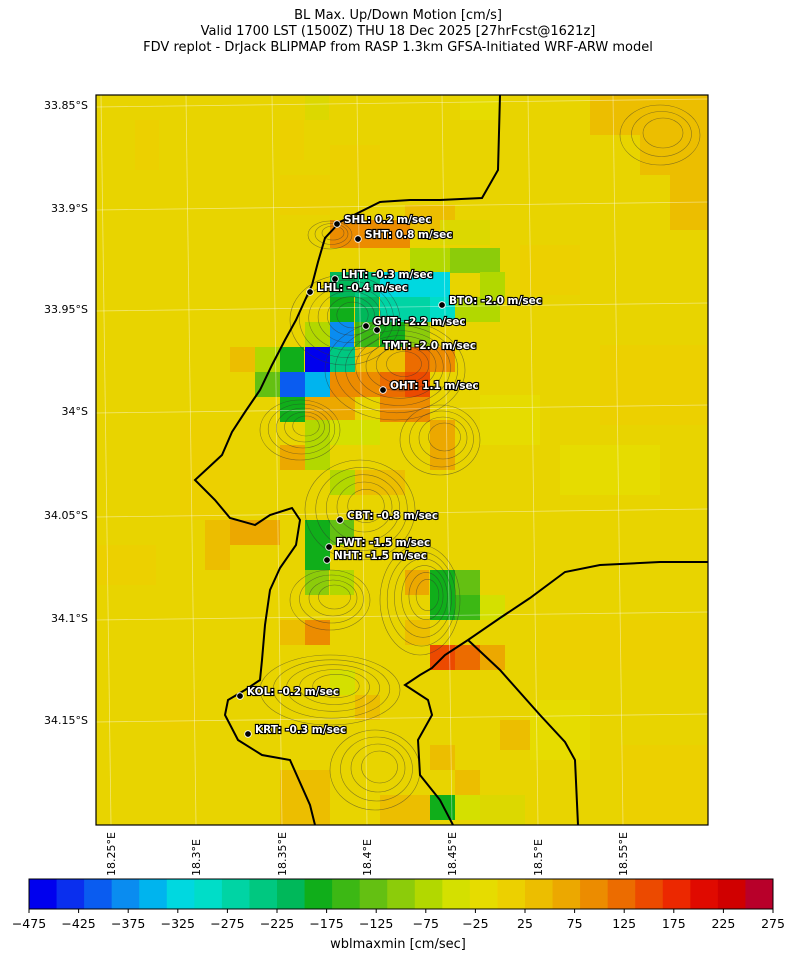 The width and height of the screenshot is (796, 962). I want to click on colorbar-tick-label: −175, so click(326, 923).